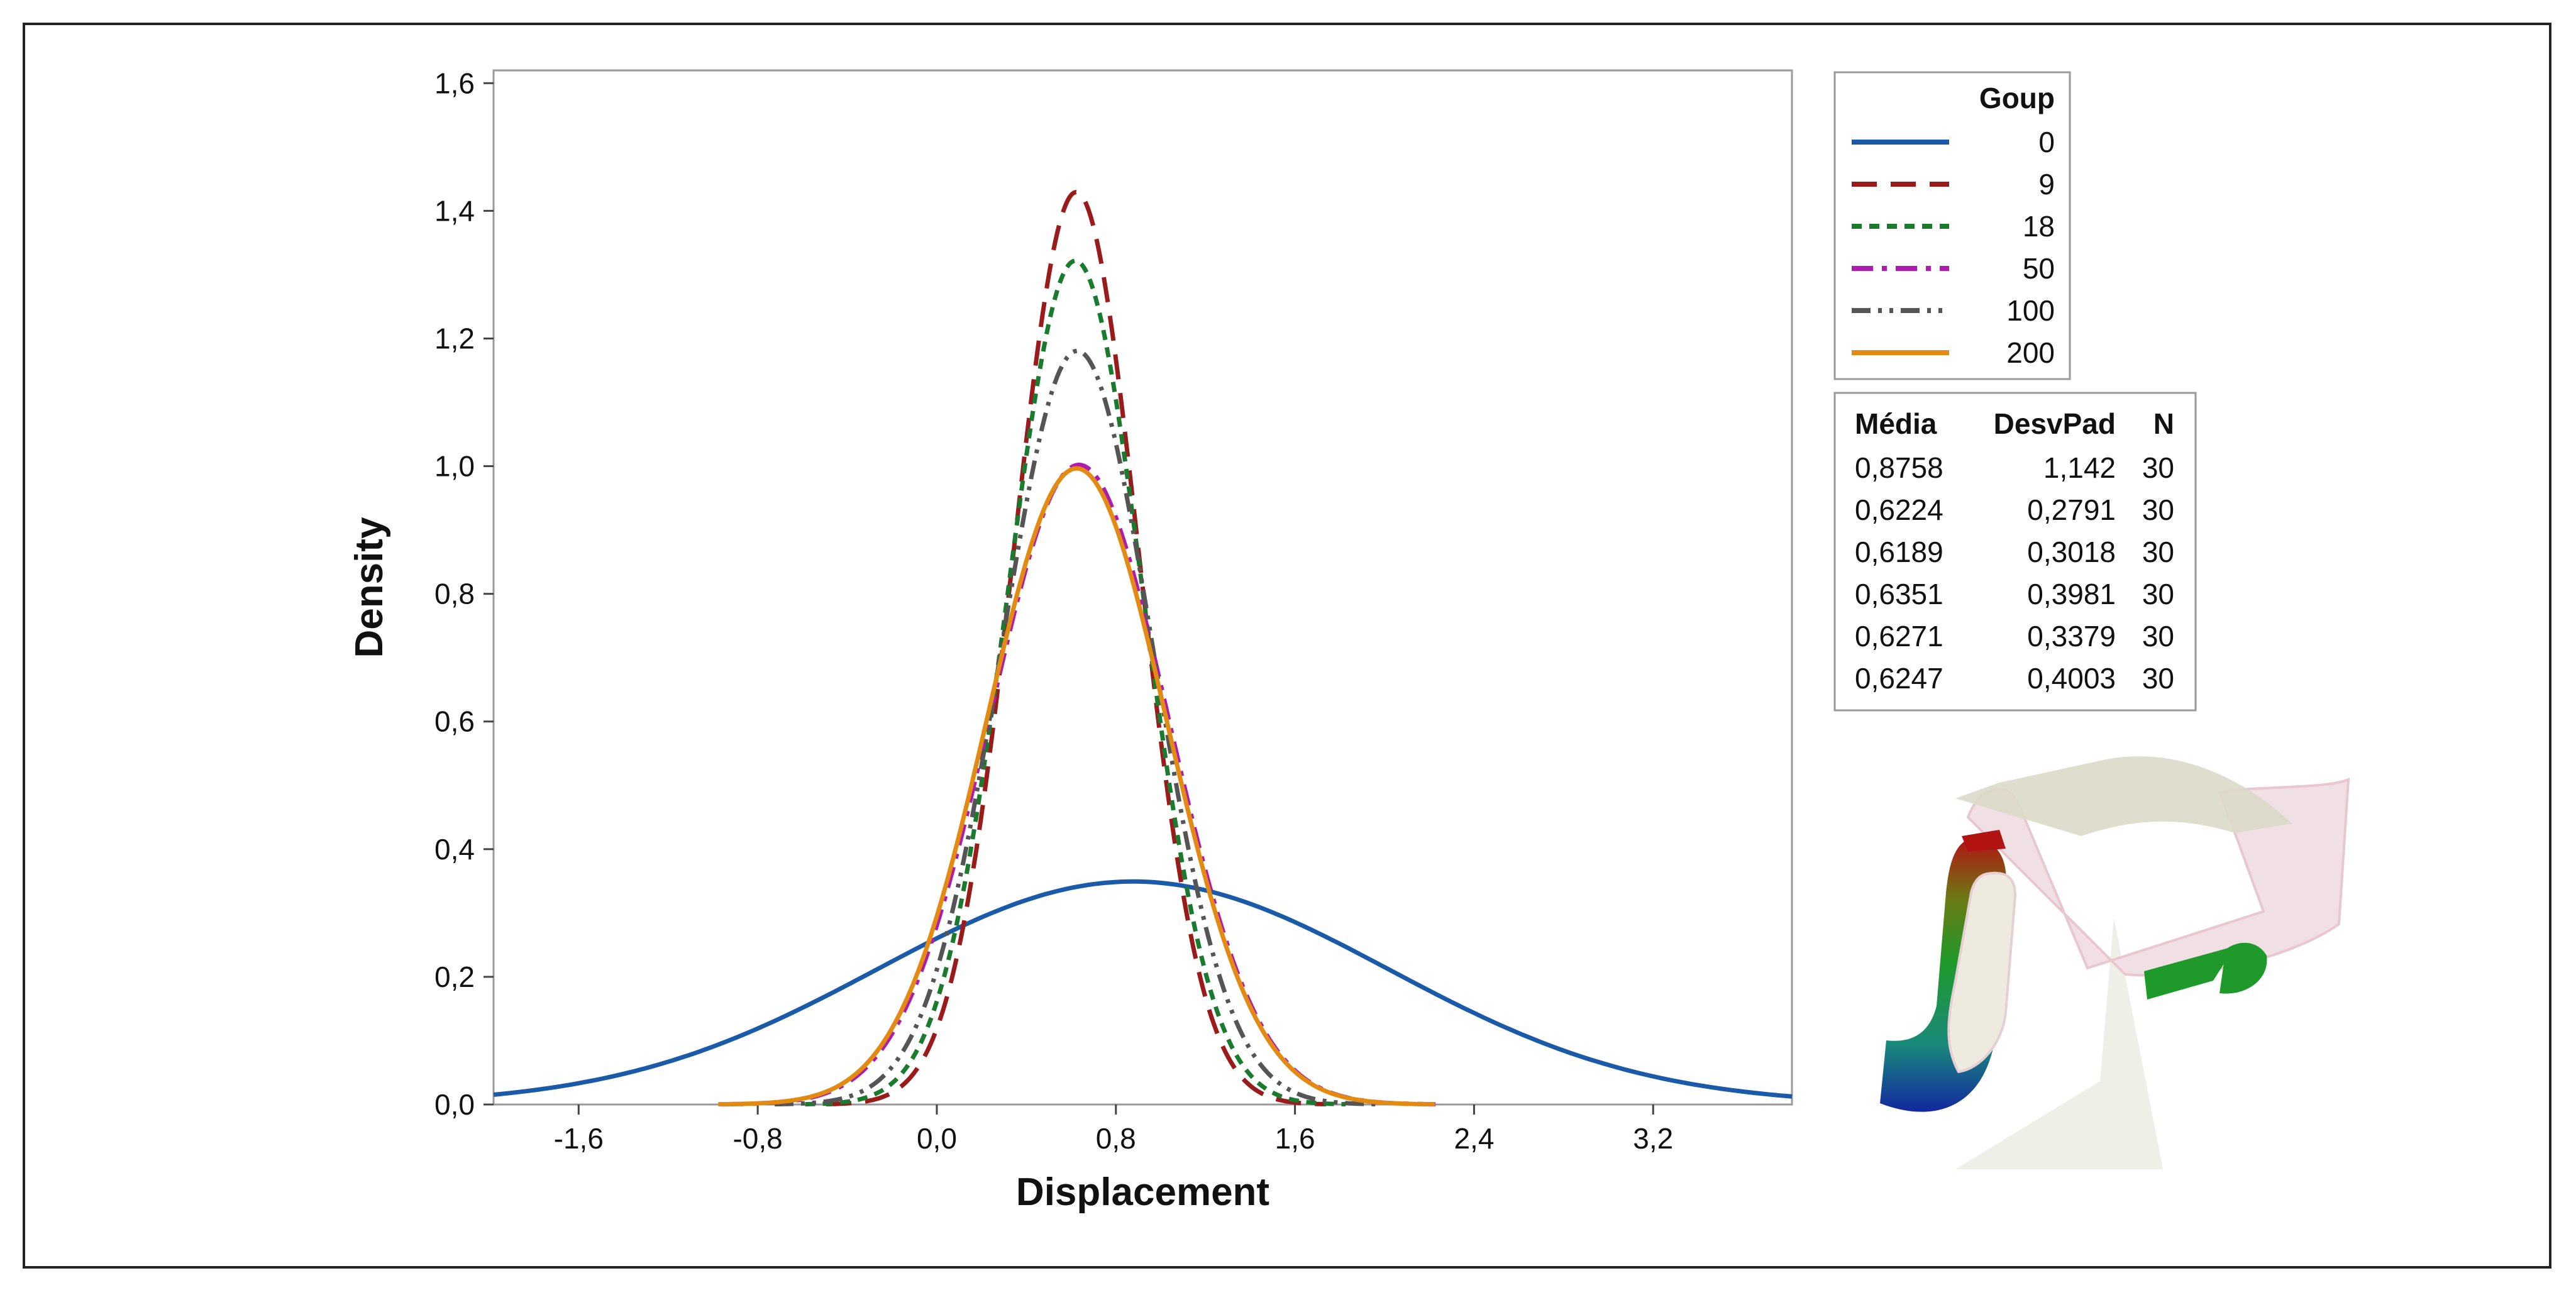  Describe the element at coordinates (1899, 636) in the screenshot. I see `stats-mean-100: 0,6271` at that location.